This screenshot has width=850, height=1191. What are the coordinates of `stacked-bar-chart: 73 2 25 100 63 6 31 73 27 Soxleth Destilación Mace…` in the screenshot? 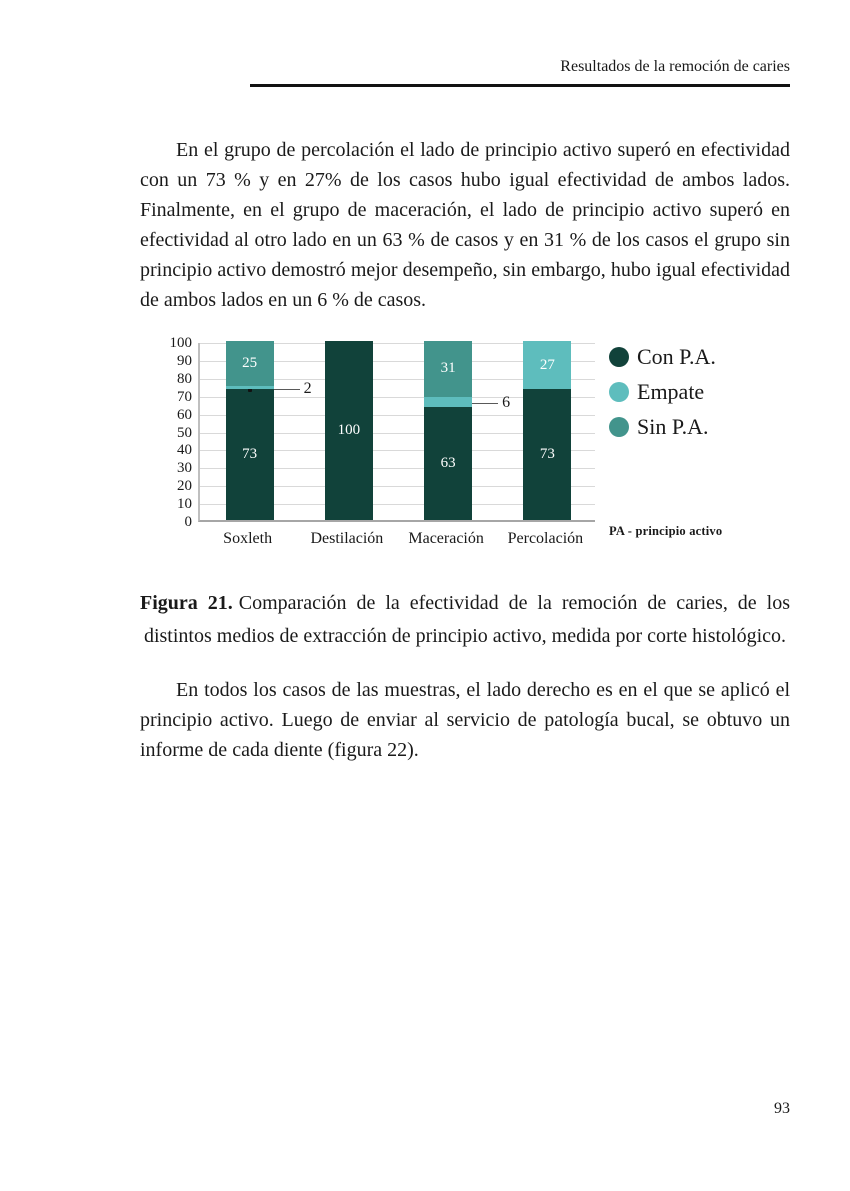 It's located at (396, 447).